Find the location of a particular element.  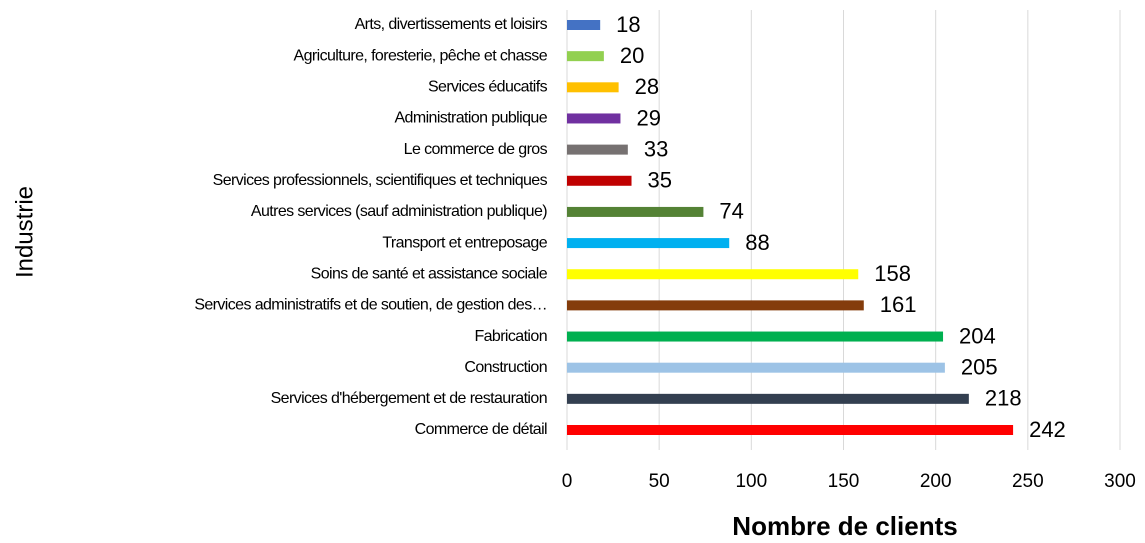

y-tick-label: Construction is located at coordinates (505, 367).